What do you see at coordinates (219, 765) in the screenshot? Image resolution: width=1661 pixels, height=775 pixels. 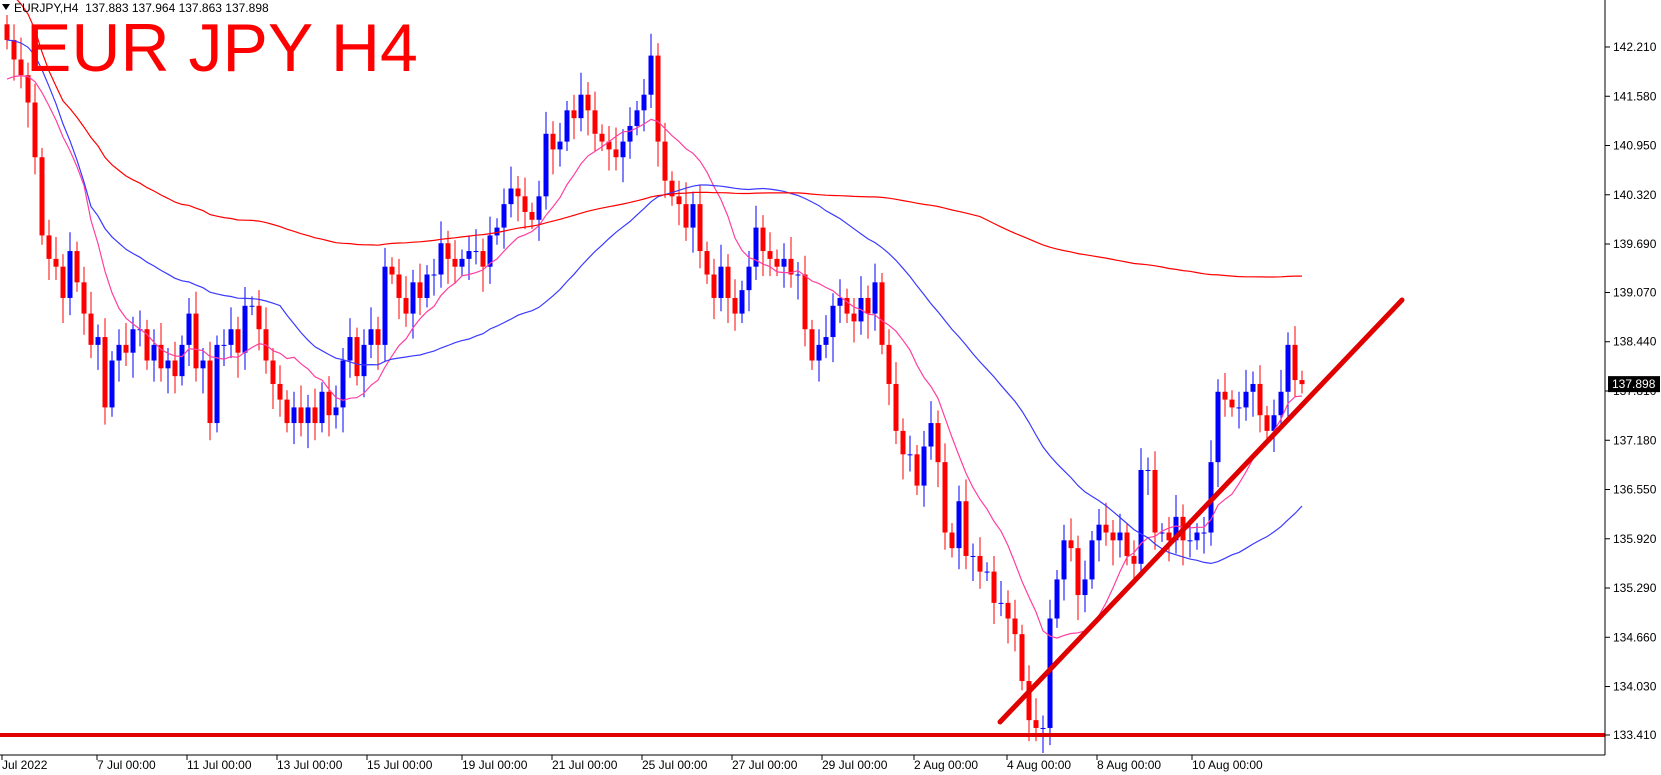 I see `x-tick-label: 11 Jul 00:00` at bounding box center [219, 765].